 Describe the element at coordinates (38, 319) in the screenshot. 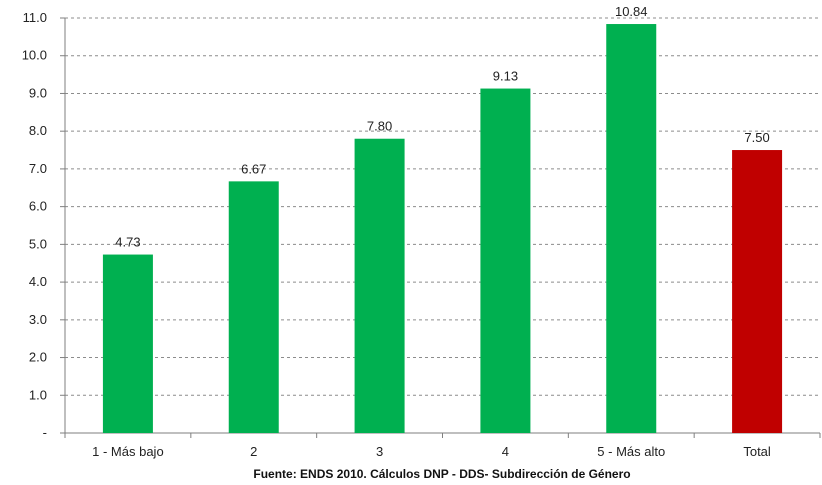

I see `y-tick-label: 3.0` at that location.